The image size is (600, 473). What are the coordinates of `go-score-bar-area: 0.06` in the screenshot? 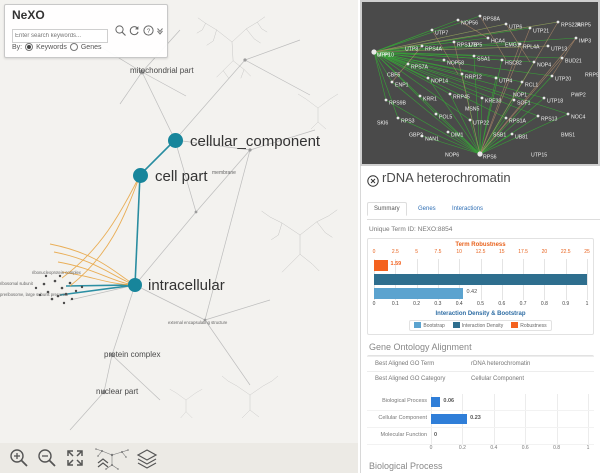 It's located at (510, 402).